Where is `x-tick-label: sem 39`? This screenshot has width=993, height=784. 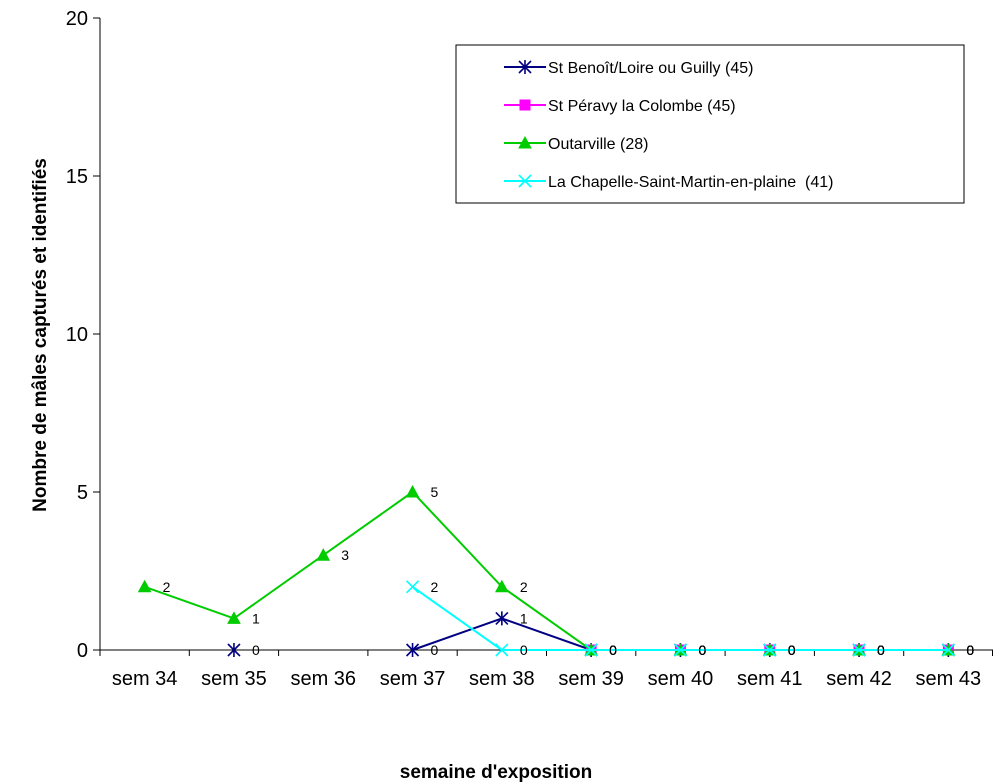
x-tick-label: sem 39 is located at coordinates (591, 679).